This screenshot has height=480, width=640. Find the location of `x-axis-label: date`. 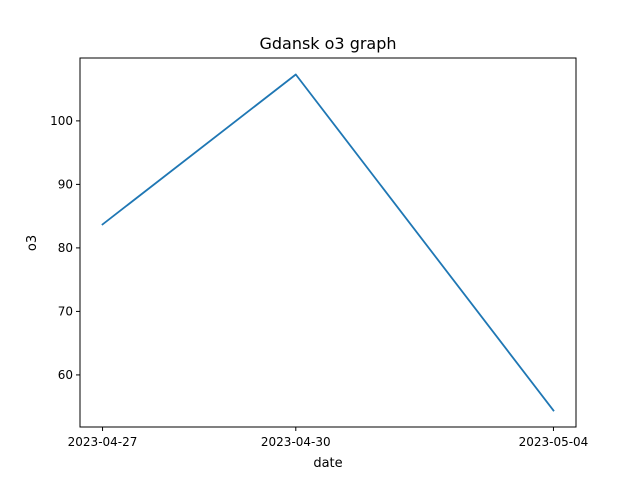

x-axis-label: date is located at coordinates (327, 463).